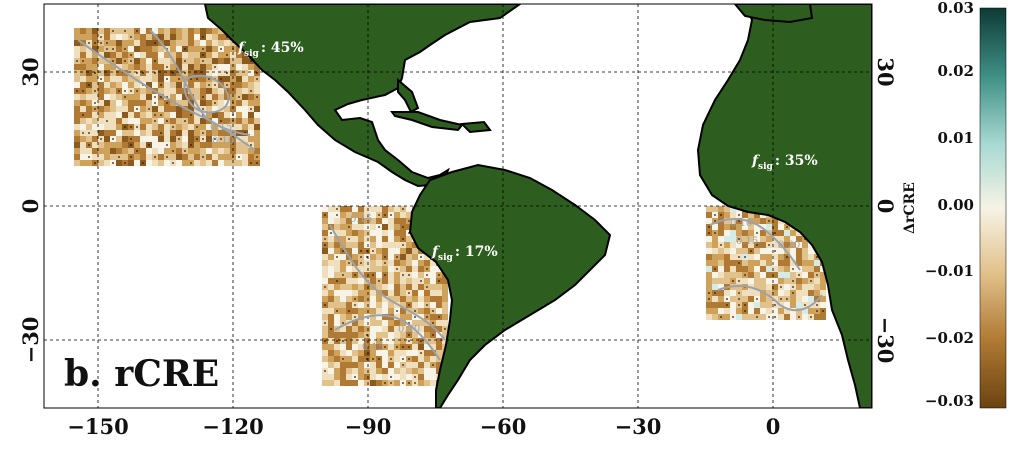 The height and width of the screenshot is (450, 1024). What do you see at coordinates (784, 162) in the screenshot?
I see `fsig-seatl: fsig: 35%` at bounding box center [784, 162].